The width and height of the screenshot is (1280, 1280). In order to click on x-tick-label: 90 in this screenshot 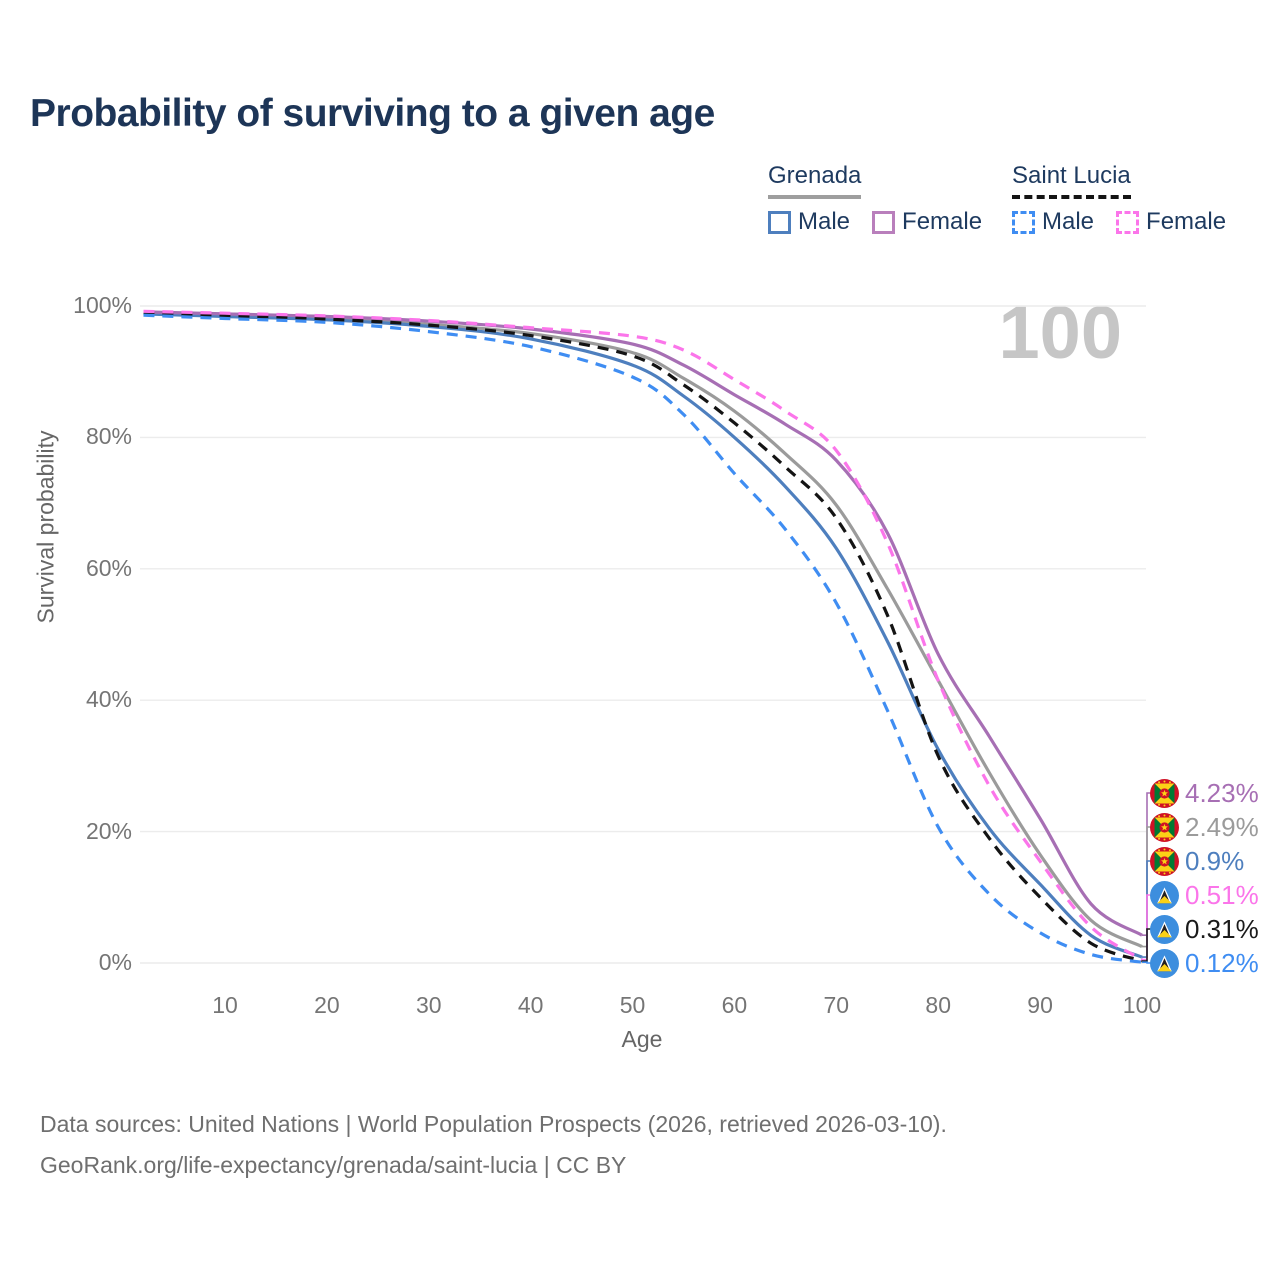, I will do `click(1040, 1005)`.